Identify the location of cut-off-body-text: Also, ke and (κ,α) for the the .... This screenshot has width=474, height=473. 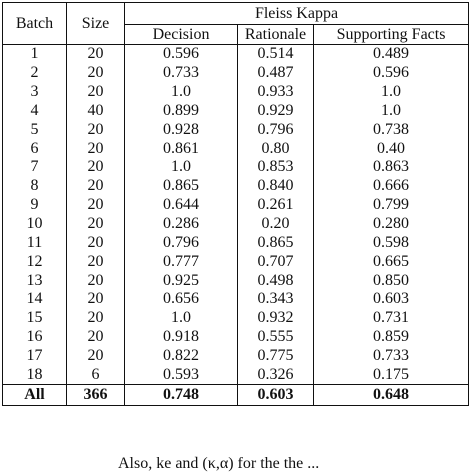
(219, 463).